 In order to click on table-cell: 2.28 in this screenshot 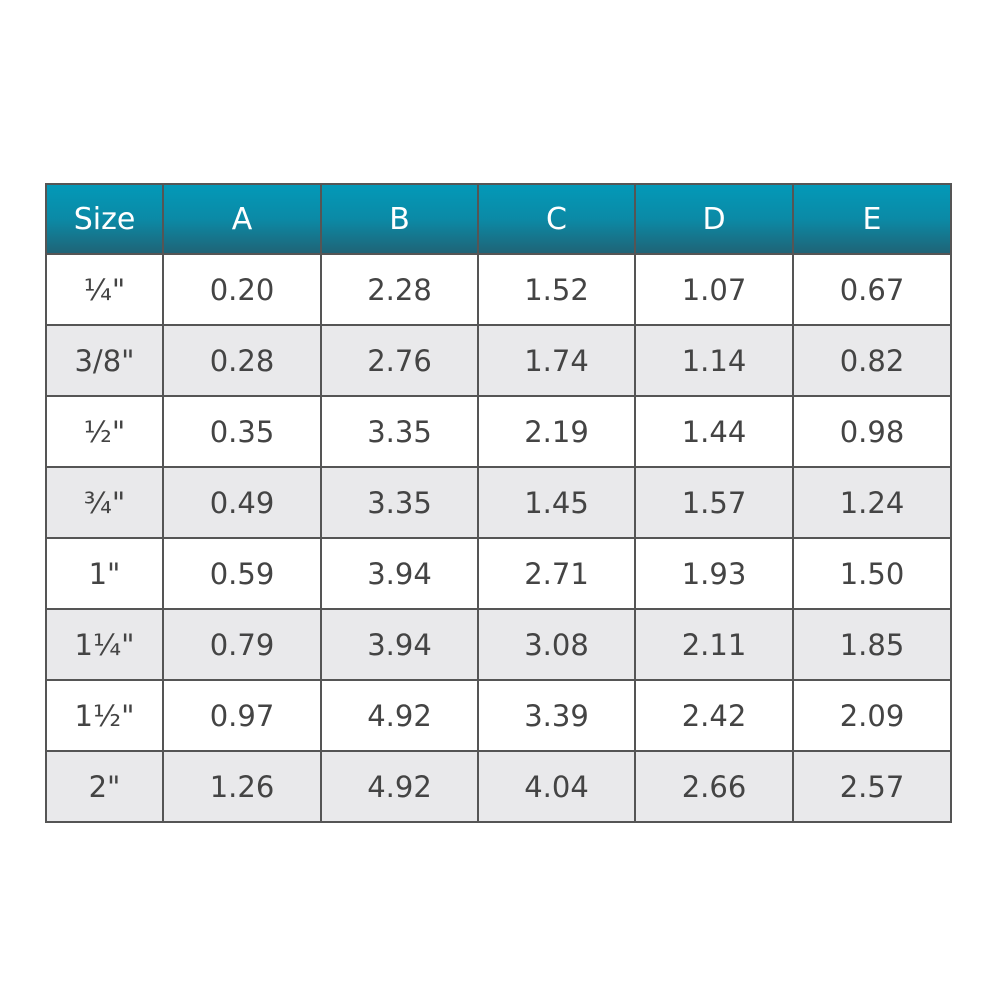, I will do `click(399, 289)`.